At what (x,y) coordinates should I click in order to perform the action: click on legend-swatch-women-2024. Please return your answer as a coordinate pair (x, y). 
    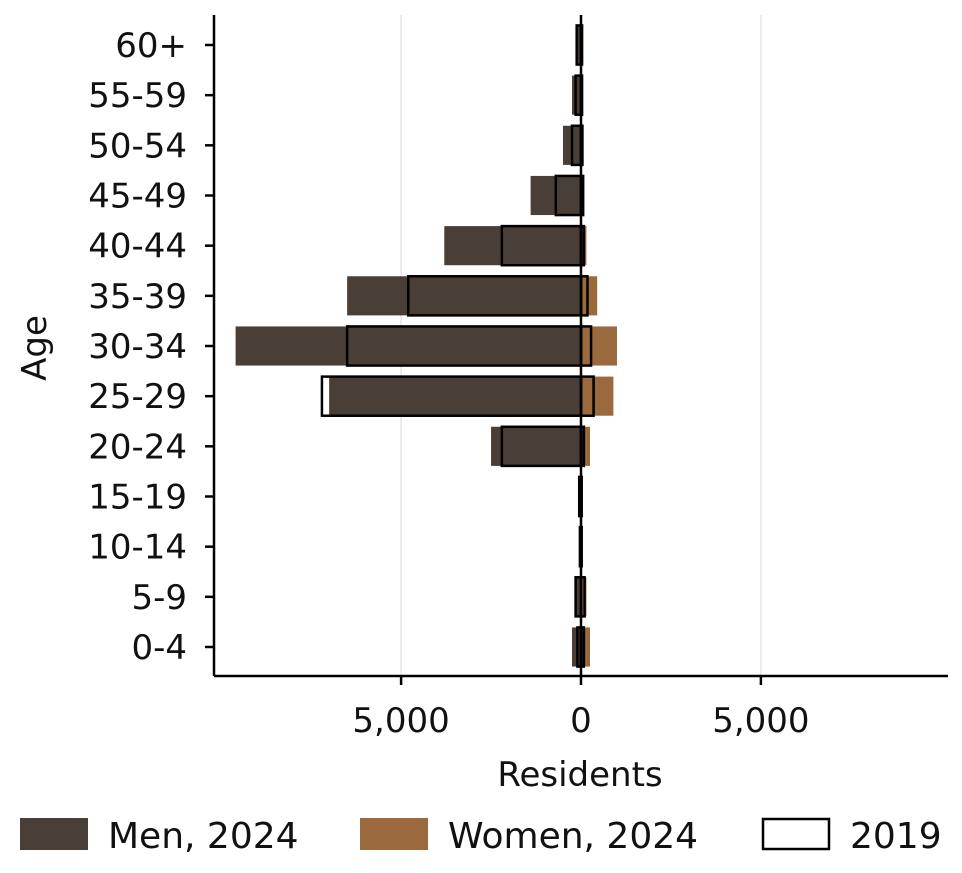
    Looking at the image, I should click on (394, 834).